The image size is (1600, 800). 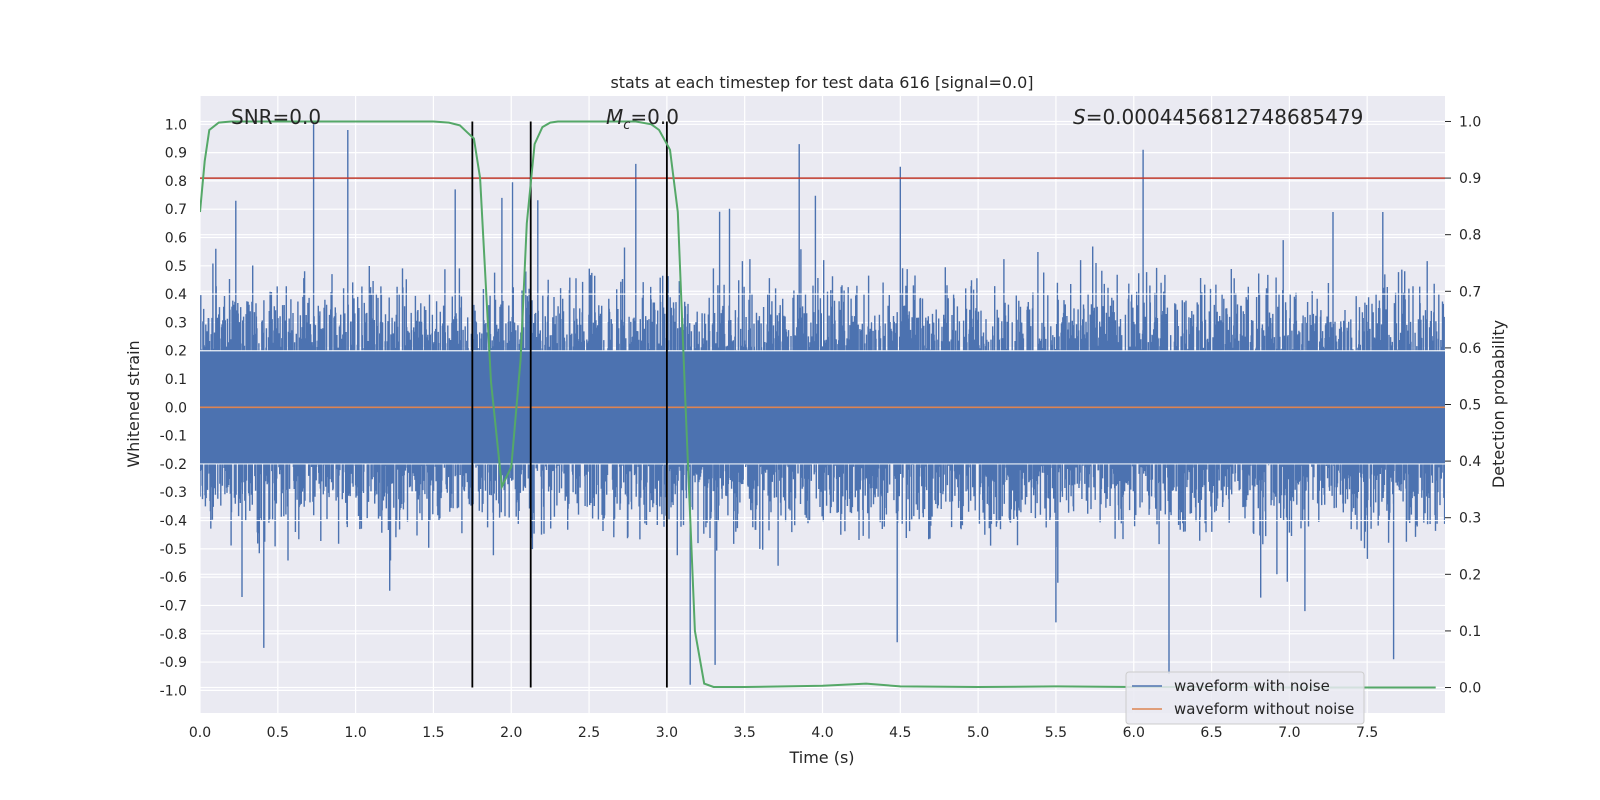 What do you see at coordinates (133, 403) in the screenshot?
I see `left-y-axis-label: Whitened strain` at bounding box center [133, 403].